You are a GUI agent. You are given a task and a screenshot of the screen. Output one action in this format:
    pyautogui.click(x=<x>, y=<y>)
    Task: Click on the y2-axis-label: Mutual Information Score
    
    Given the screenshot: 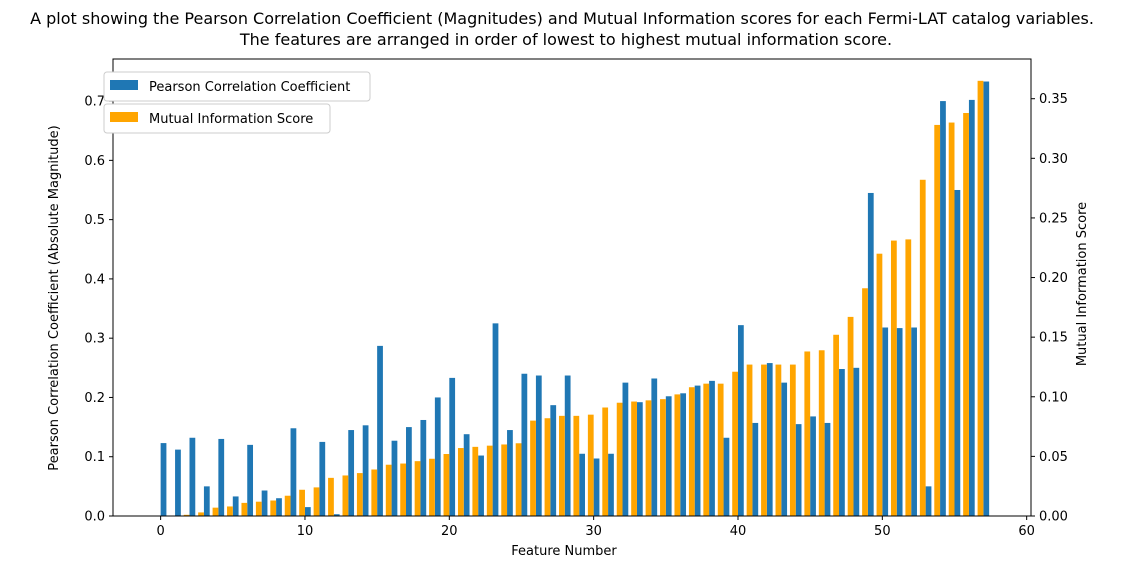 What is the action you would take?
    pyautogui.click(x=1082, y=284)
    